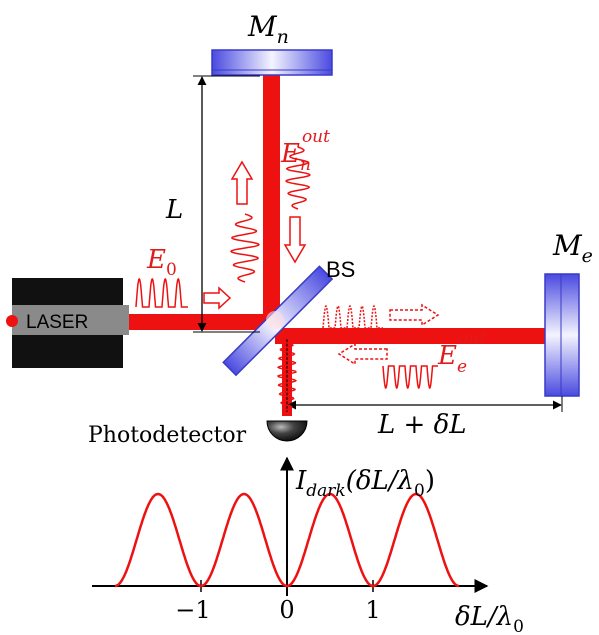 The height and width of the screenshot is (635, 599). Describe the element at coordinates (422, 425) in the screenshot. I see `arm-length-e-label: L + δL` at that location.